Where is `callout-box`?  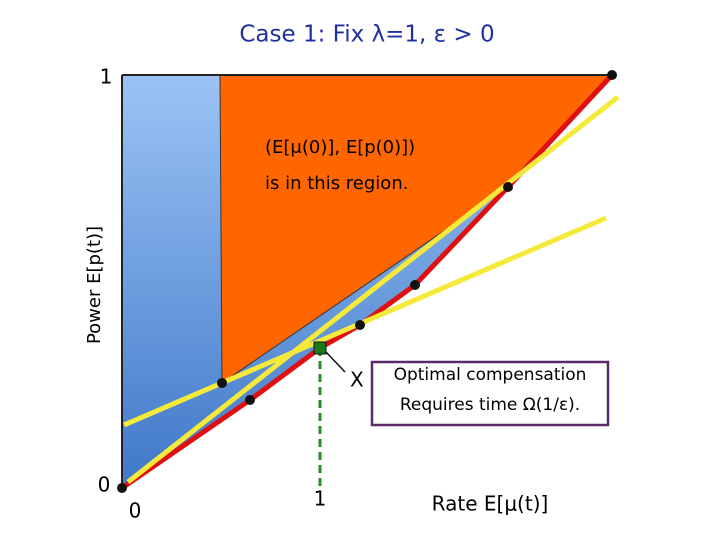 callout-box is located at coordinates (490, 393).